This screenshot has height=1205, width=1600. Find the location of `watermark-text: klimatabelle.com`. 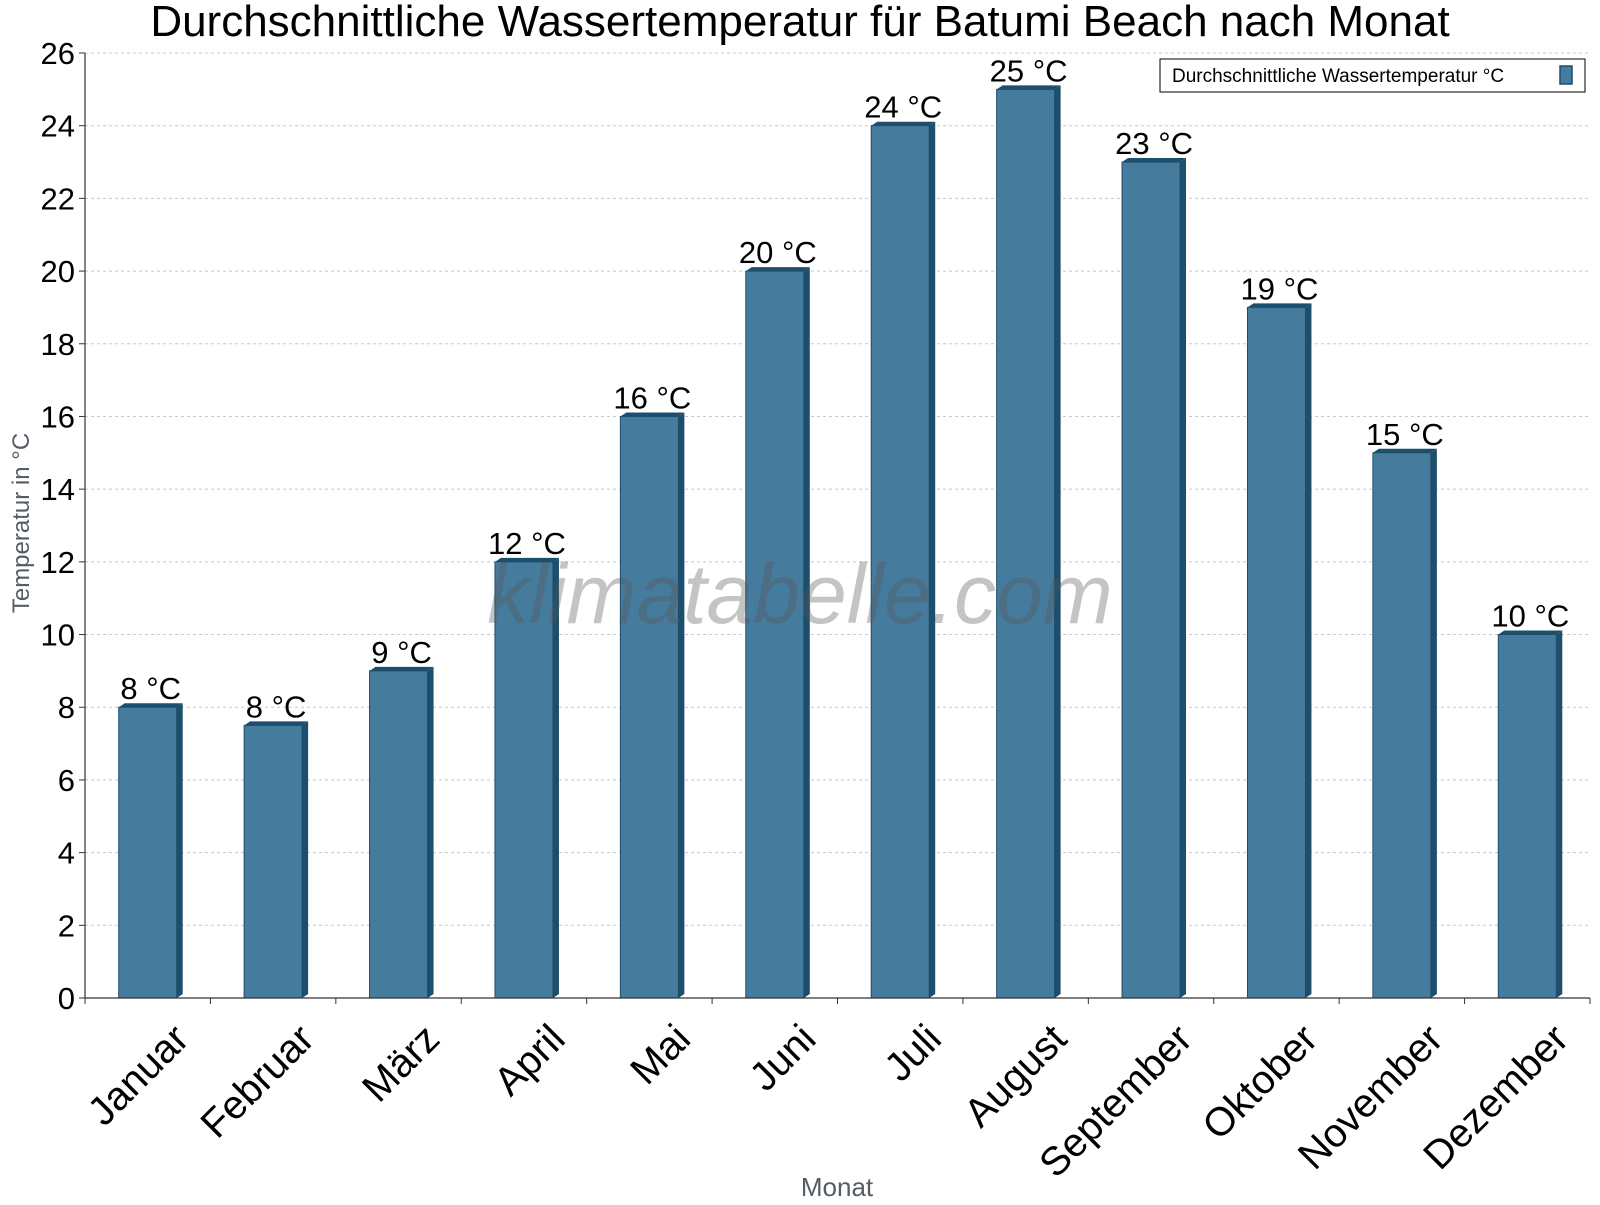

watermark-text: klimatabelle.com is located at coordinates (800, 594).